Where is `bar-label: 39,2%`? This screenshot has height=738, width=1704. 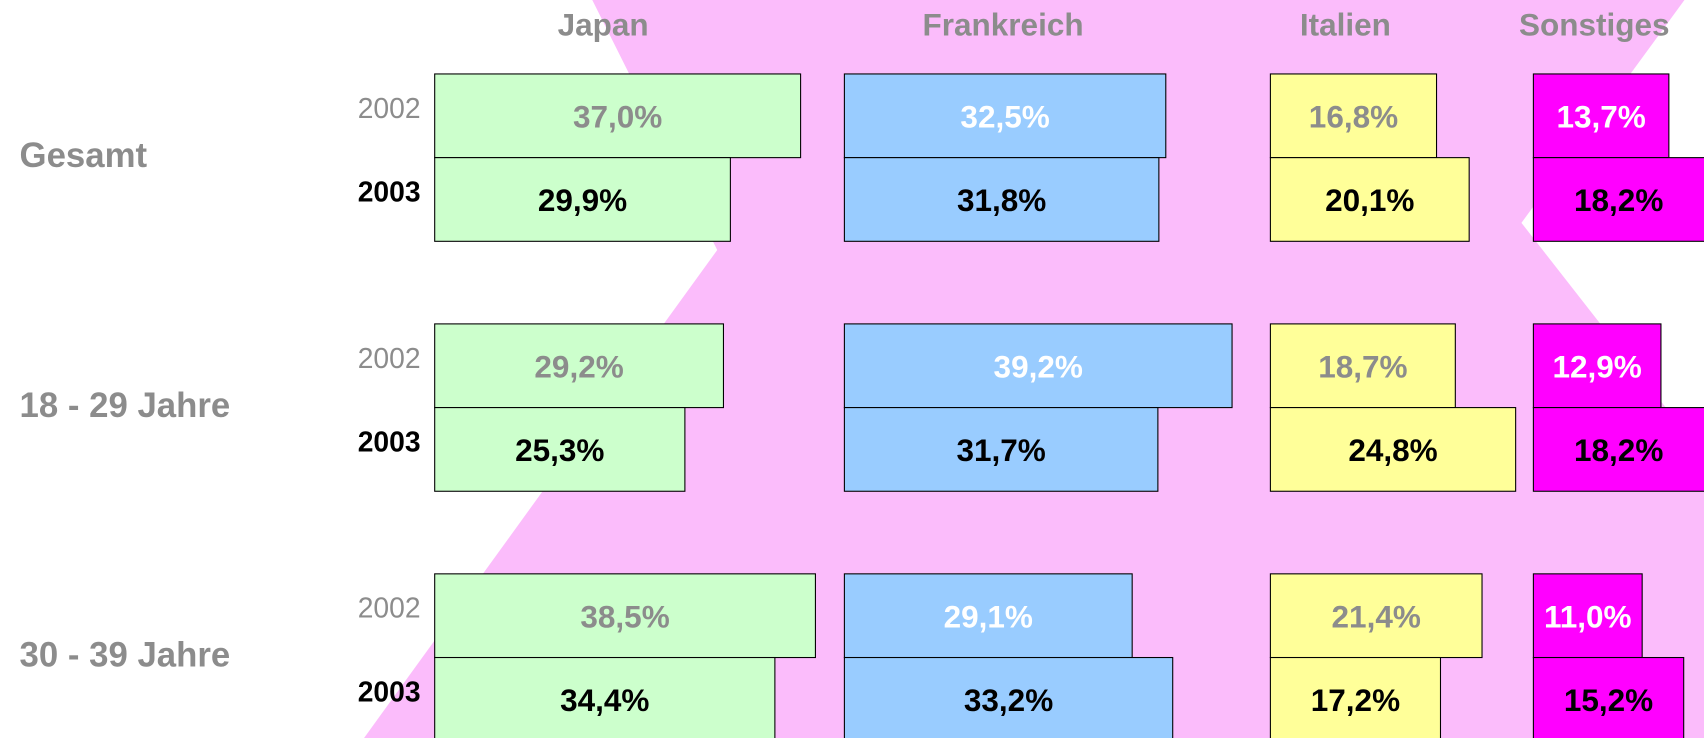 bar-label: 39,2% is located at coordinates (1038, 366).